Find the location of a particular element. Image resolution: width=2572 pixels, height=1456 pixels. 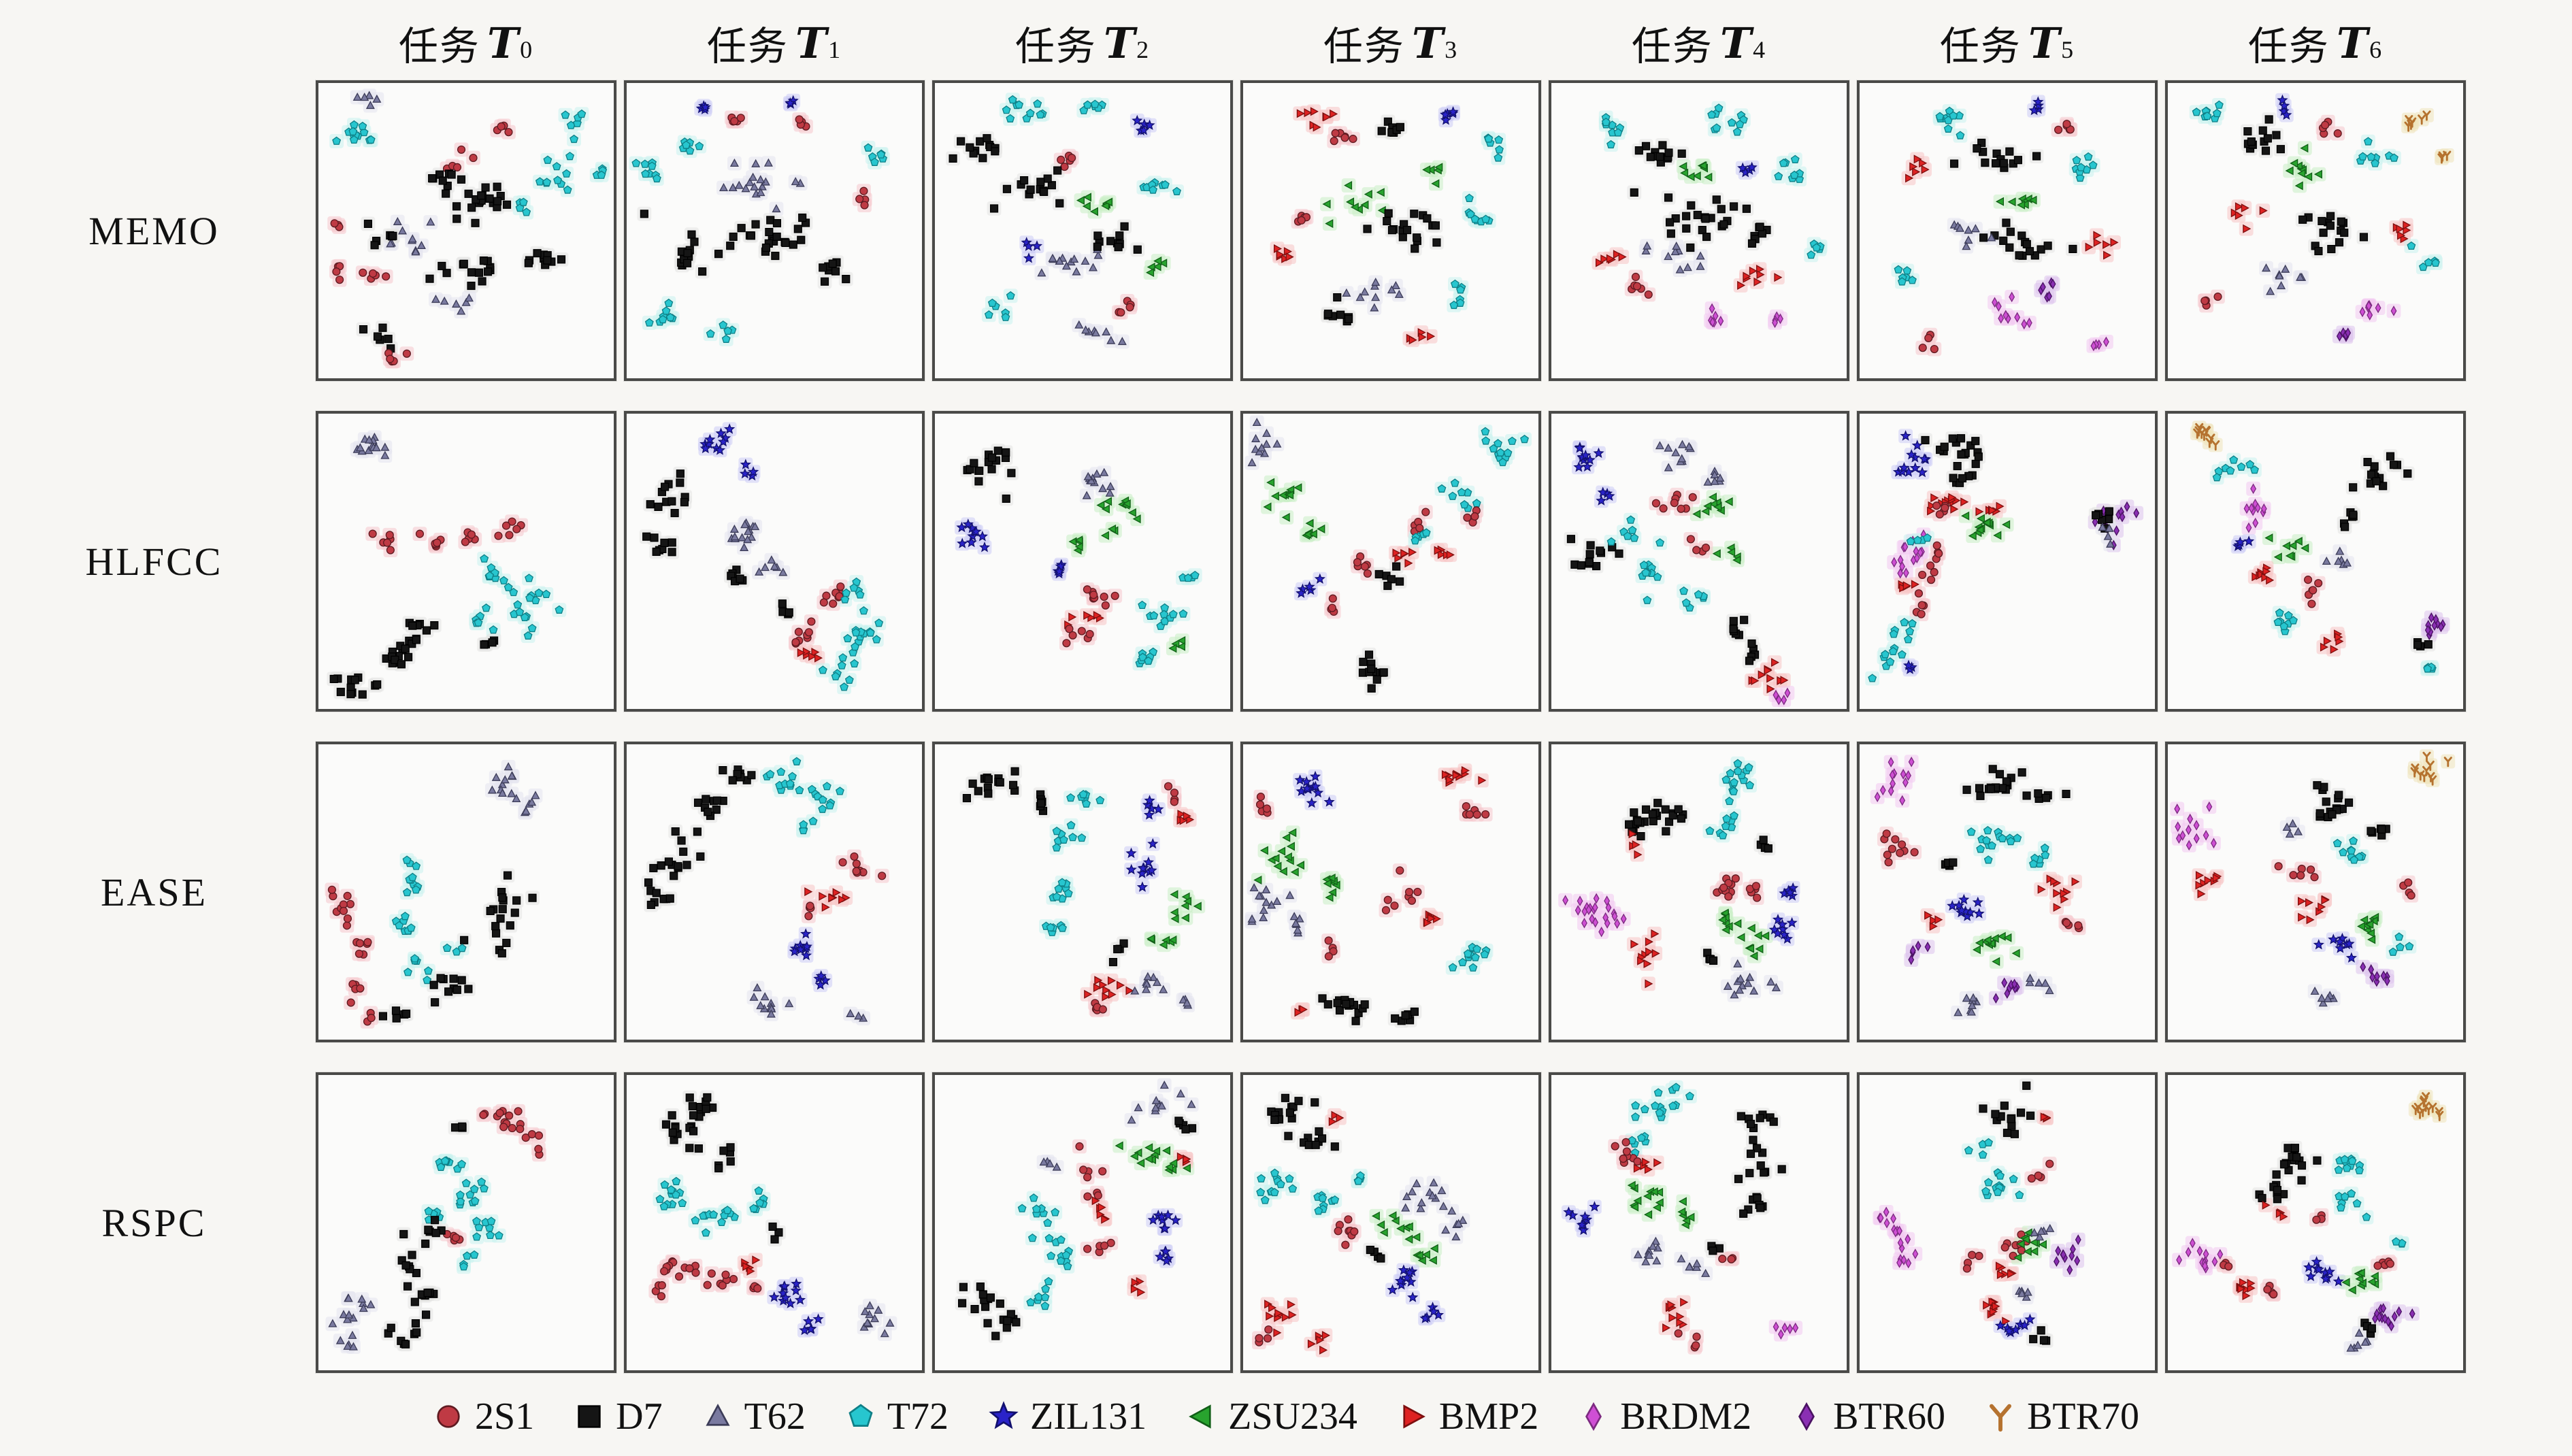

column-header-task-4: 任务 T 4 is located at coordinates (1699, 43).